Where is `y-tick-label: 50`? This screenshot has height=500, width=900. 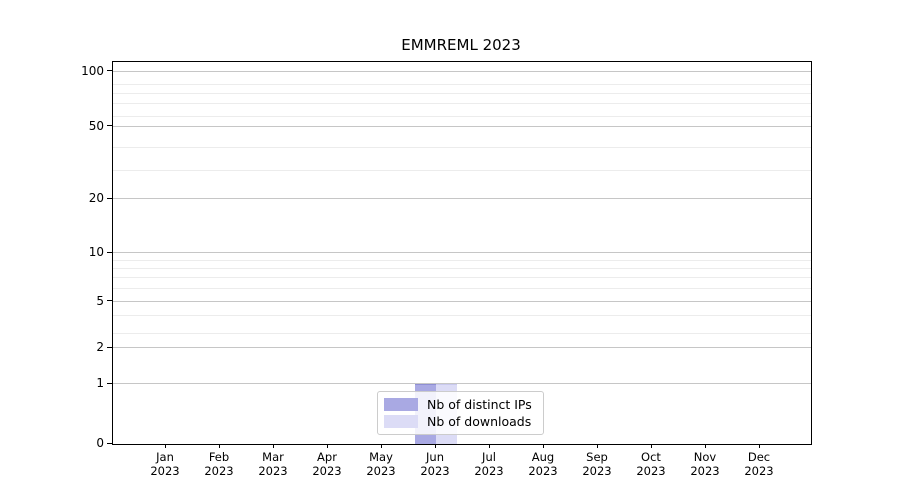
y-tick-label: 50 is located at coordinates (96, 125).